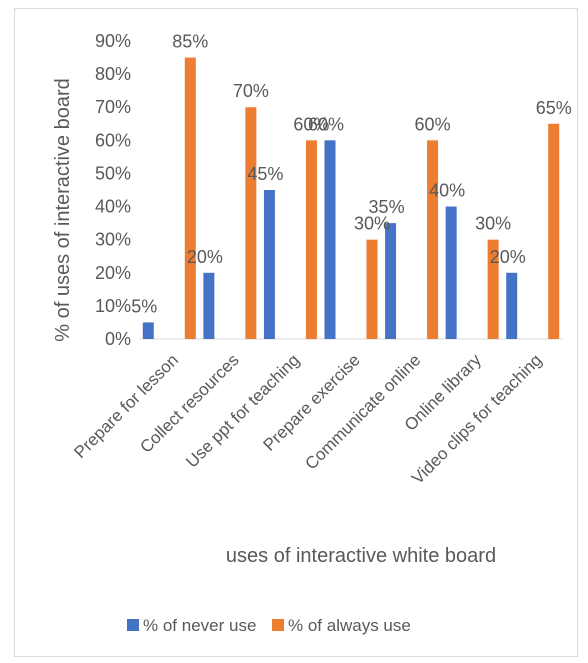  What do you see at coordinates (554, 108) in the screenshot?
I see `data-label: 65%` at bounding box center [554, 108].